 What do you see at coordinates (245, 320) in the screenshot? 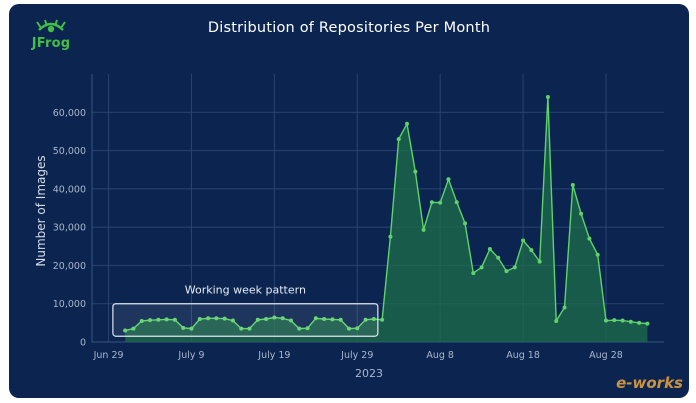
I see `annotation-box` at bounding box center [245, 320].